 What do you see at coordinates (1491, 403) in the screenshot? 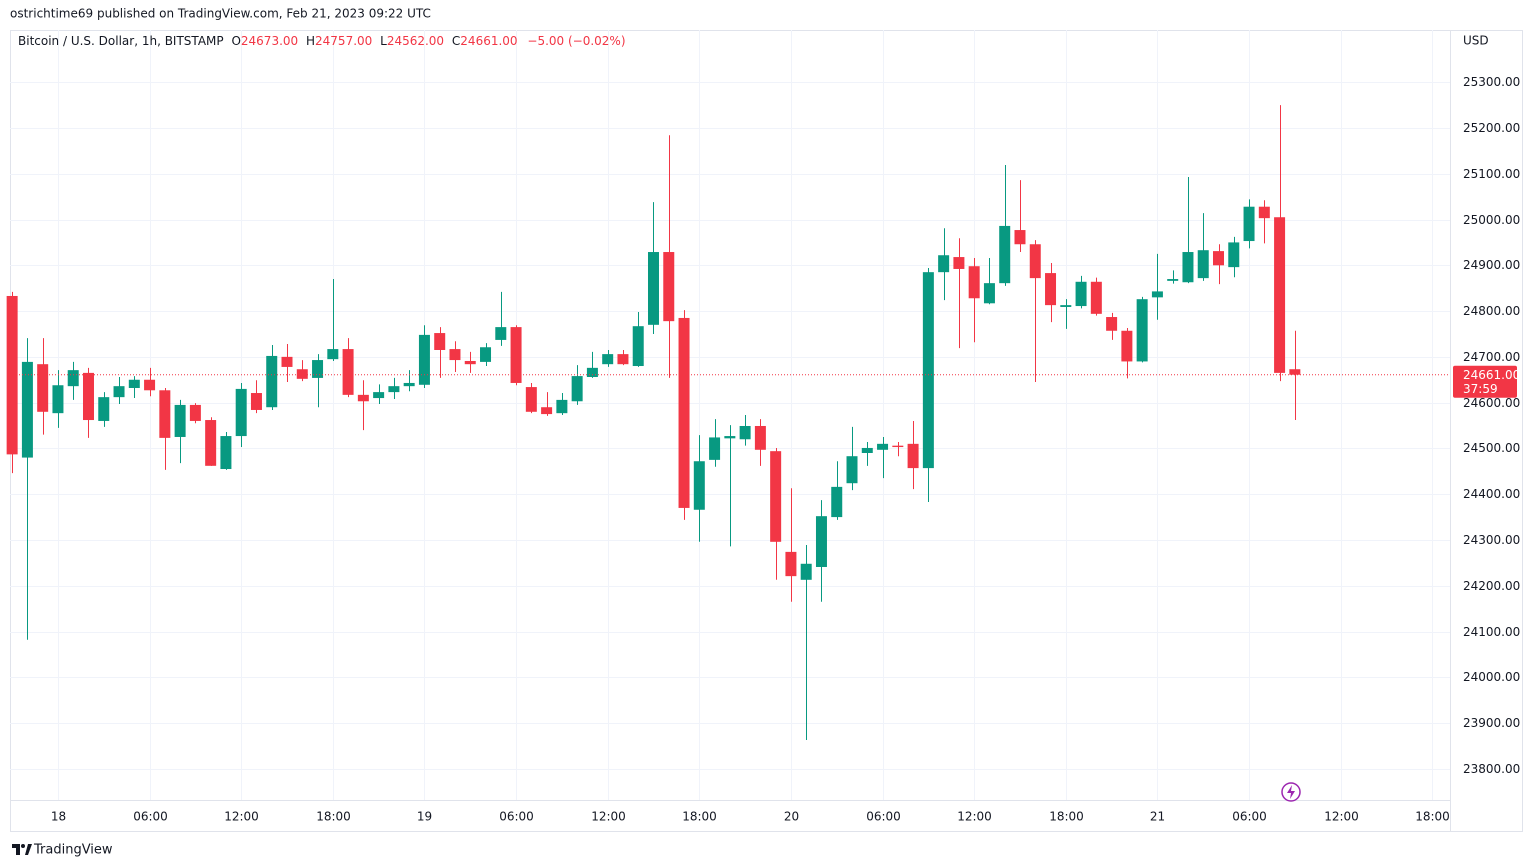
I see `y-tick-label: 24600.00` at bounding box center [1491, 403].